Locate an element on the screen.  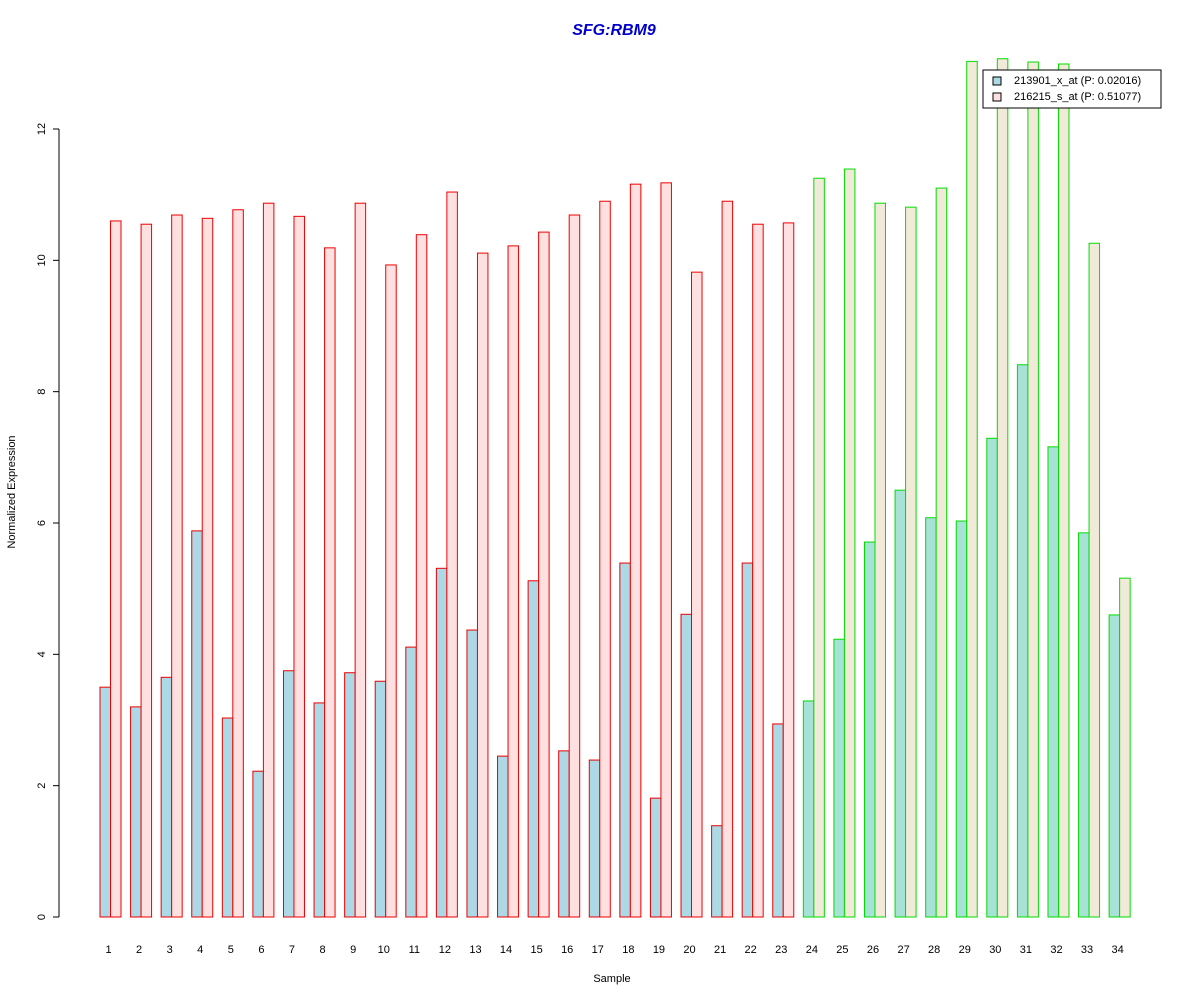
x-tick-label: 4 is located at coordinates (200, 950).